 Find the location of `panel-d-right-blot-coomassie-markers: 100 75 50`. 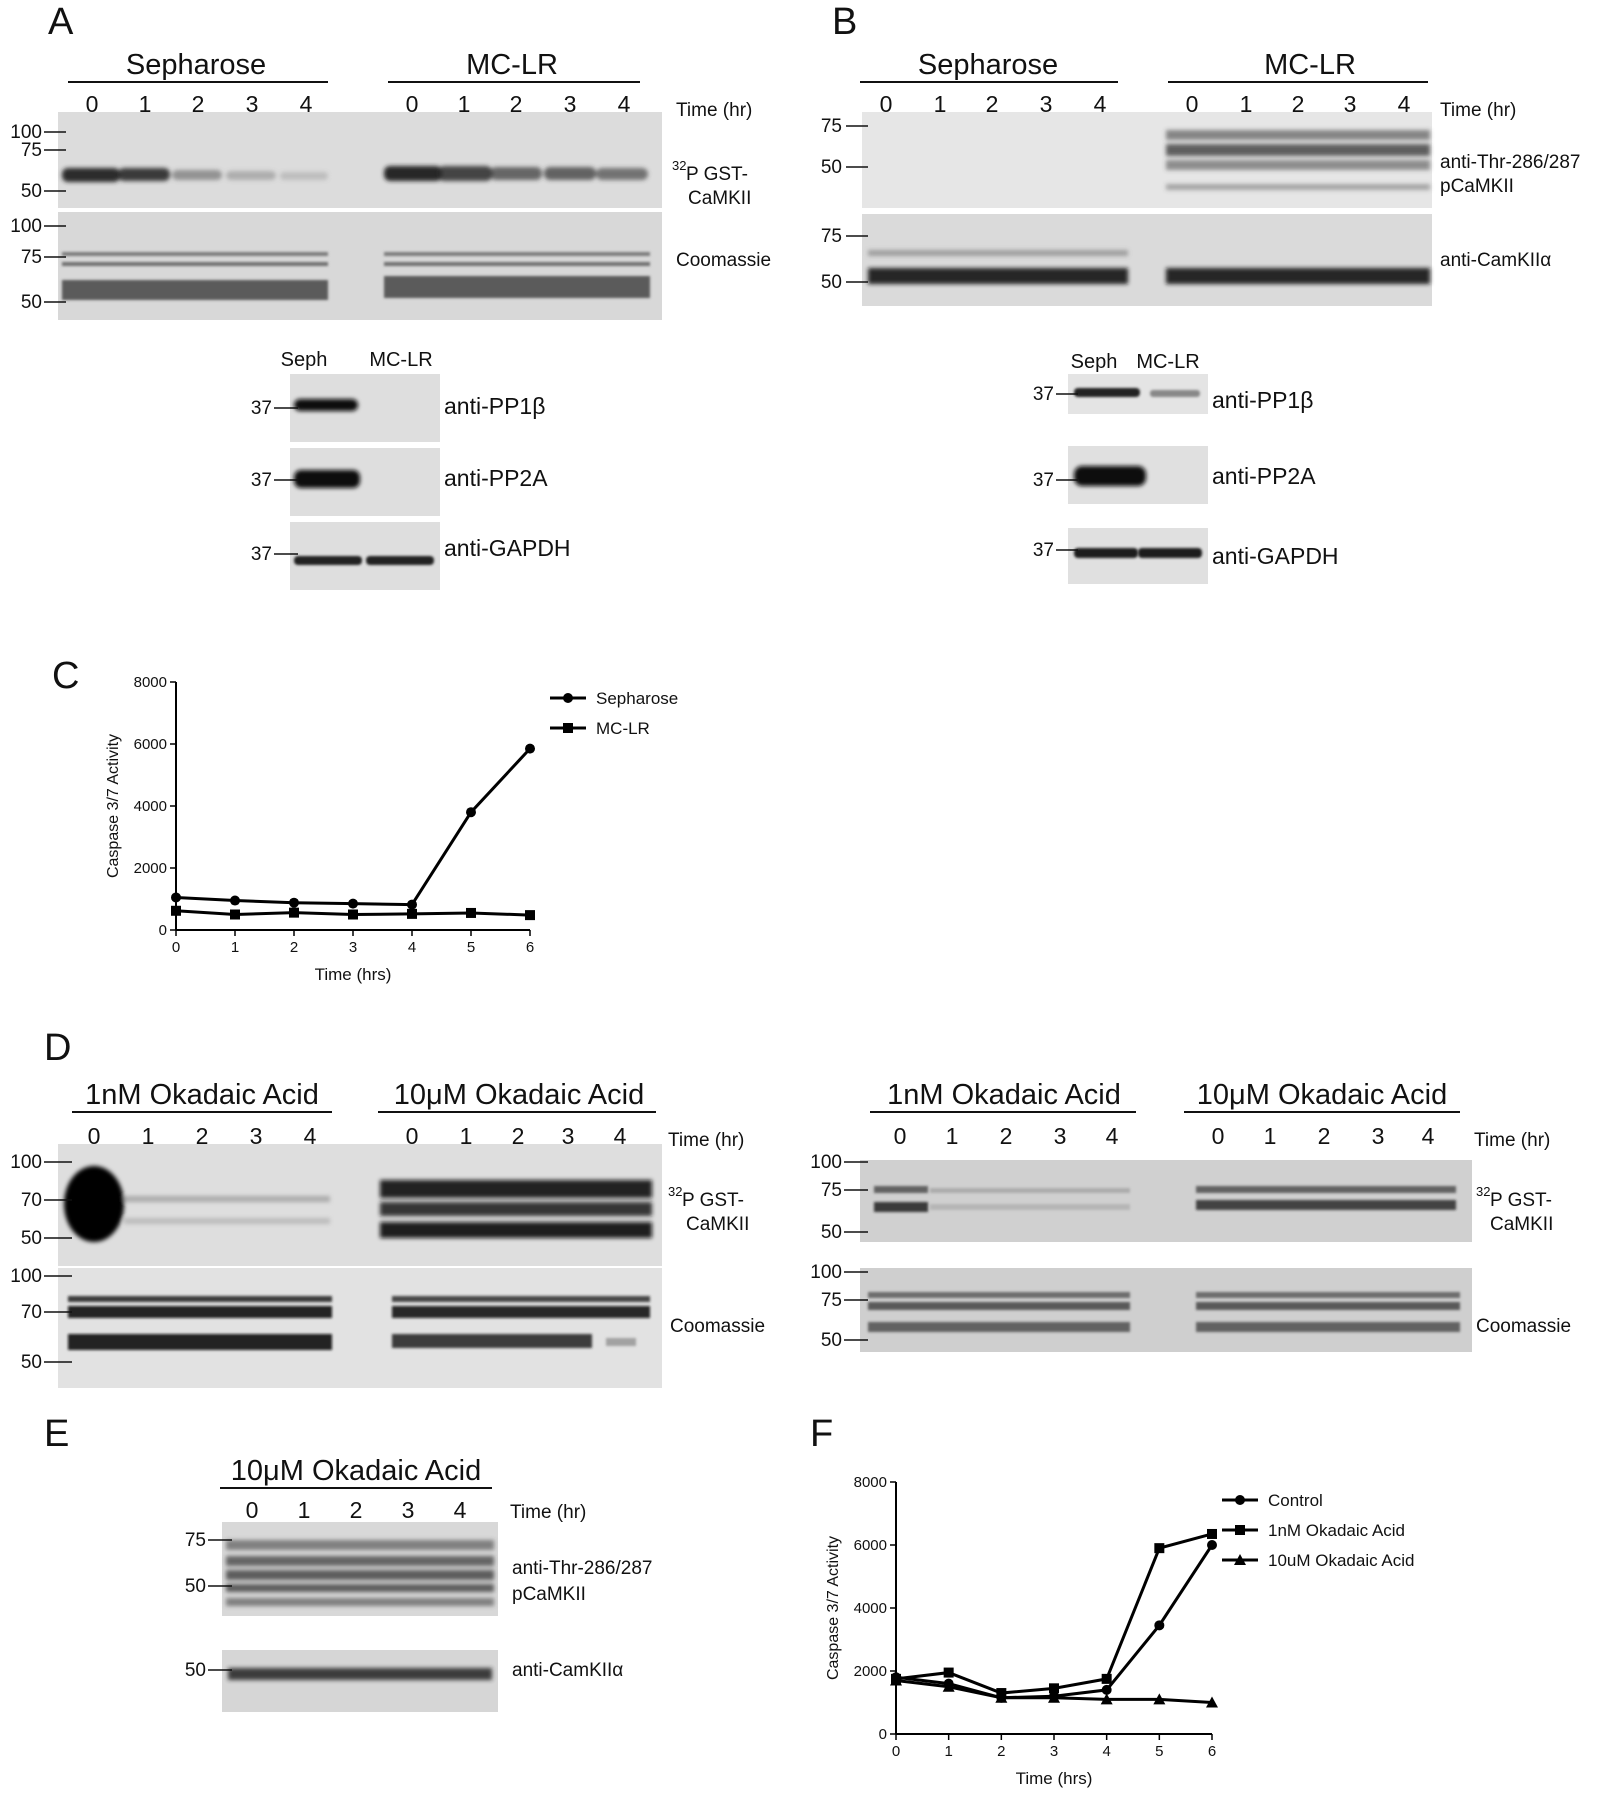

panel-d-right-blot-coomassie-markers: 100 75 50 is located at coordinates (839, 1306).